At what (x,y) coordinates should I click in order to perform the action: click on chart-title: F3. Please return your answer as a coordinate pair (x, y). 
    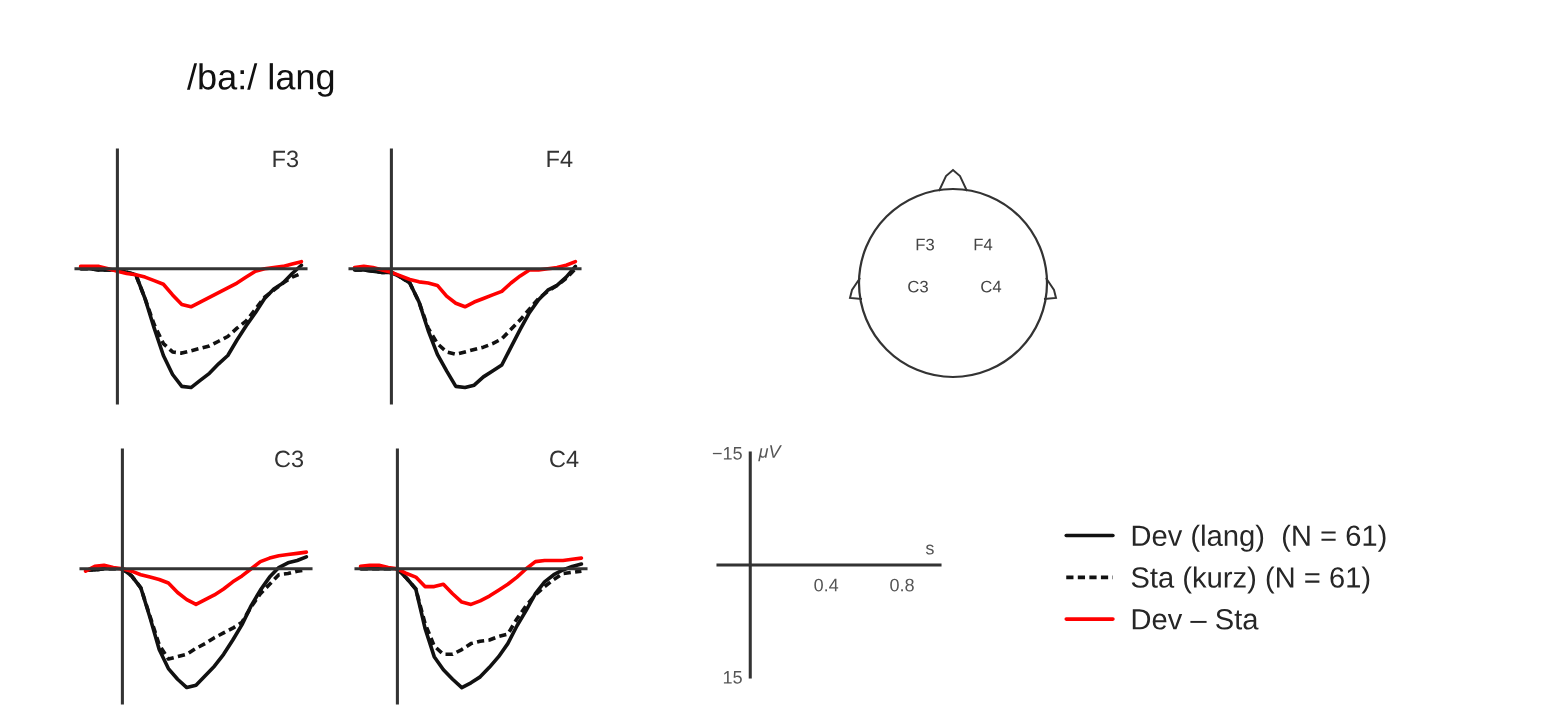
    Looking at the image, I should click on (286, 159).